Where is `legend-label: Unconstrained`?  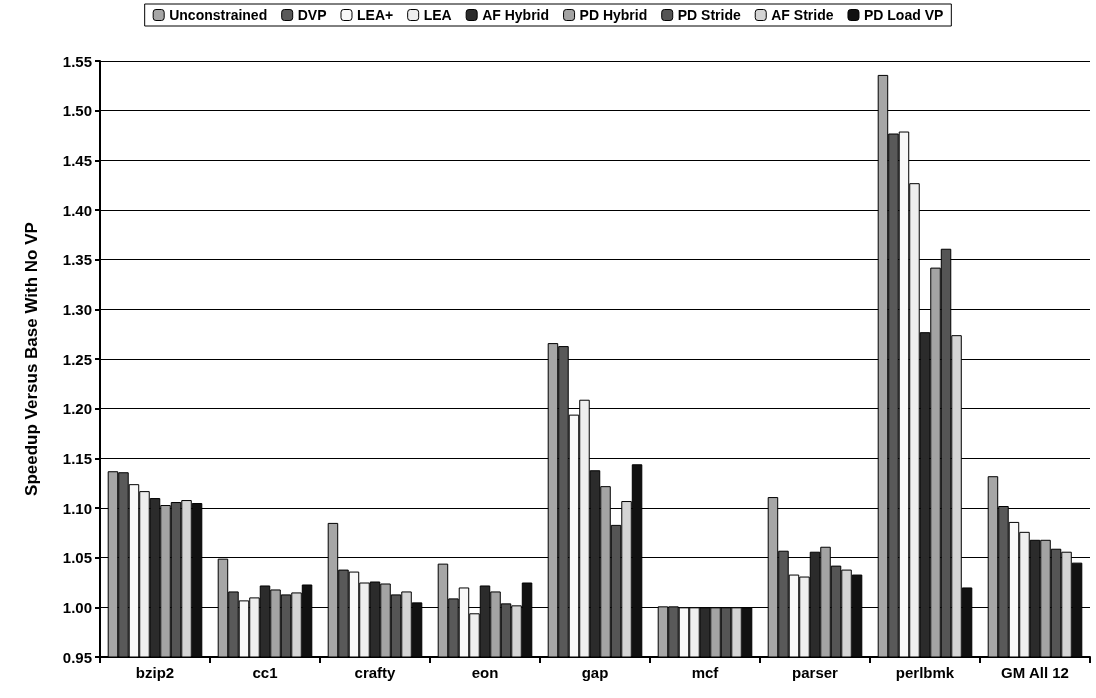
legend-label: Unconstrained is located at coordinates (218, 15).